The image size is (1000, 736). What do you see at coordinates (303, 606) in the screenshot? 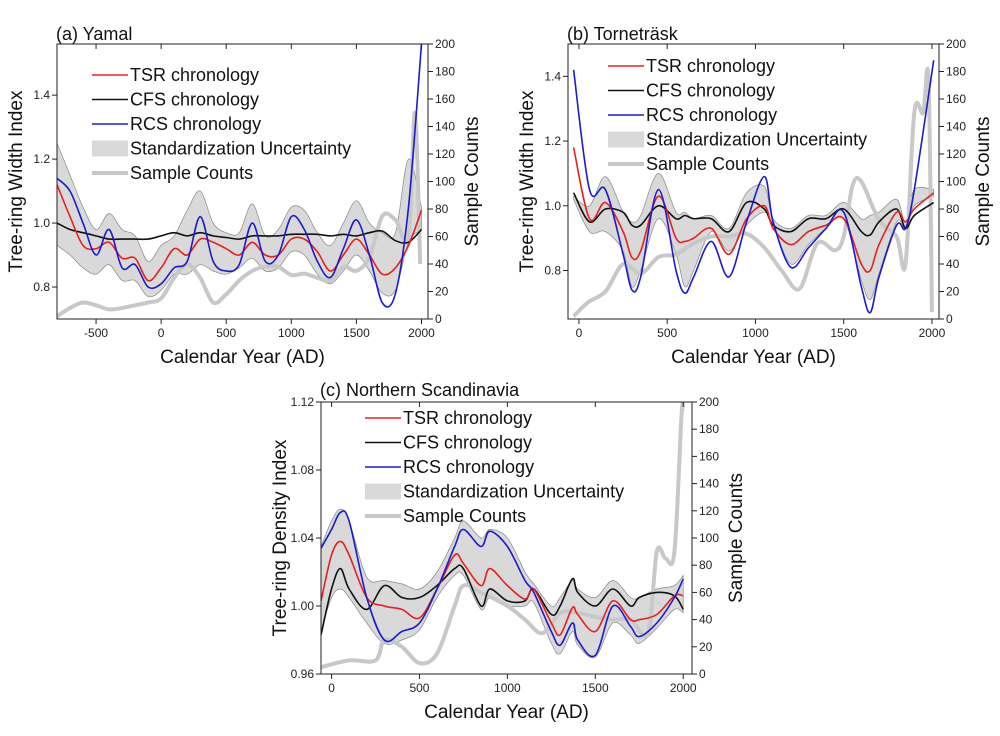
I see `y-tick-label: 1.00` at bounding box center [303, 606].